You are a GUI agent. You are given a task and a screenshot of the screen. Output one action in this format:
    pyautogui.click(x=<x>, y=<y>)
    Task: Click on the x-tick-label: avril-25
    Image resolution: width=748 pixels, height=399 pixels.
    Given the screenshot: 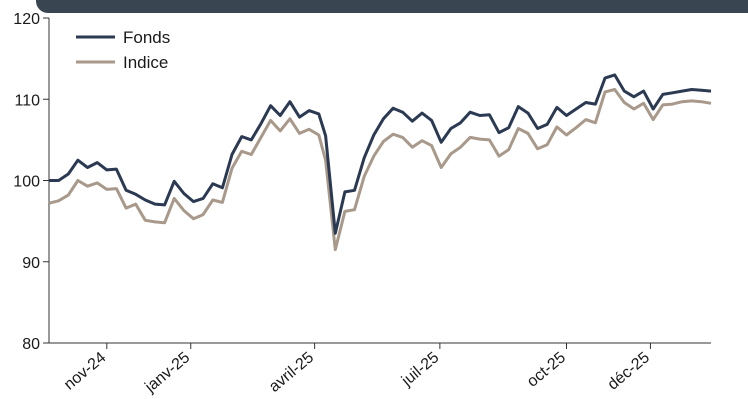 What is the action you would take?
    pyautogui.click(x=291, y=372)
    